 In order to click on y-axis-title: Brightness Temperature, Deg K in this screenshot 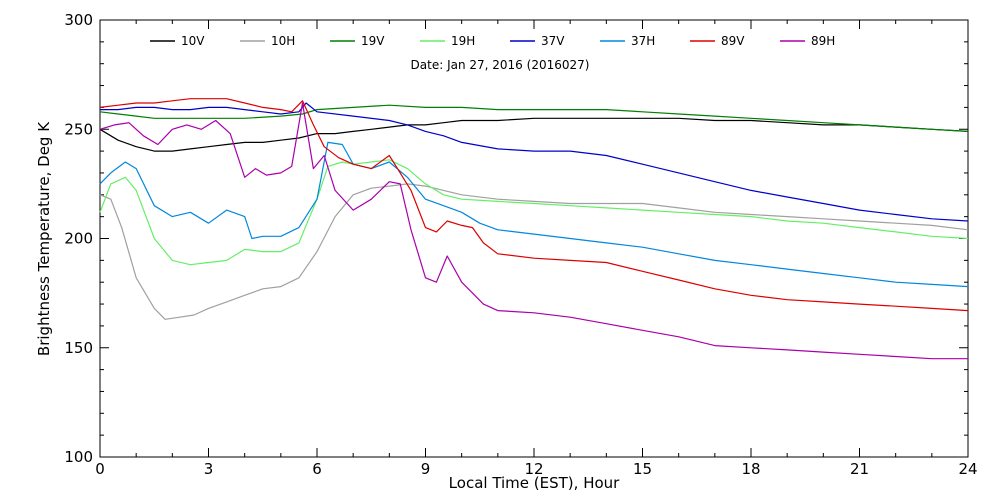, I will do `click(44, 238)`.